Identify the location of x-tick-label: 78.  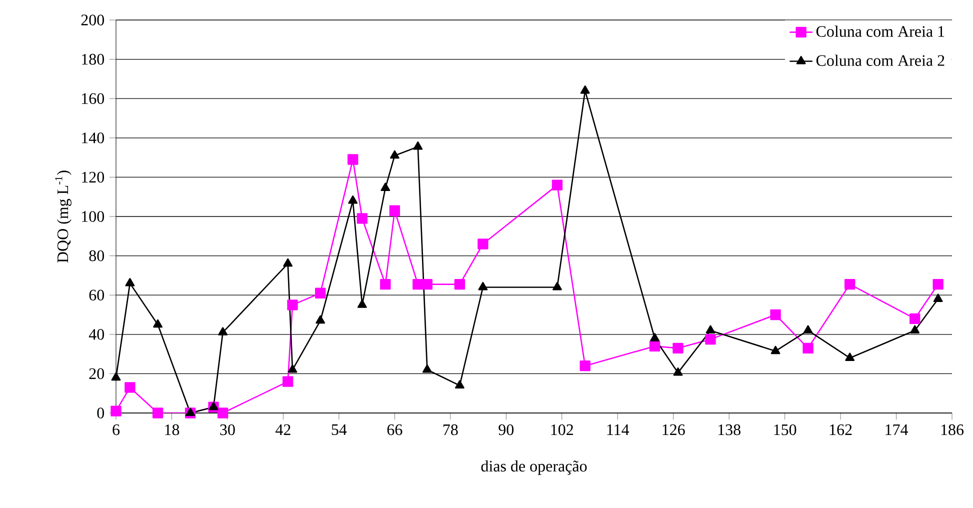
(450, 430).